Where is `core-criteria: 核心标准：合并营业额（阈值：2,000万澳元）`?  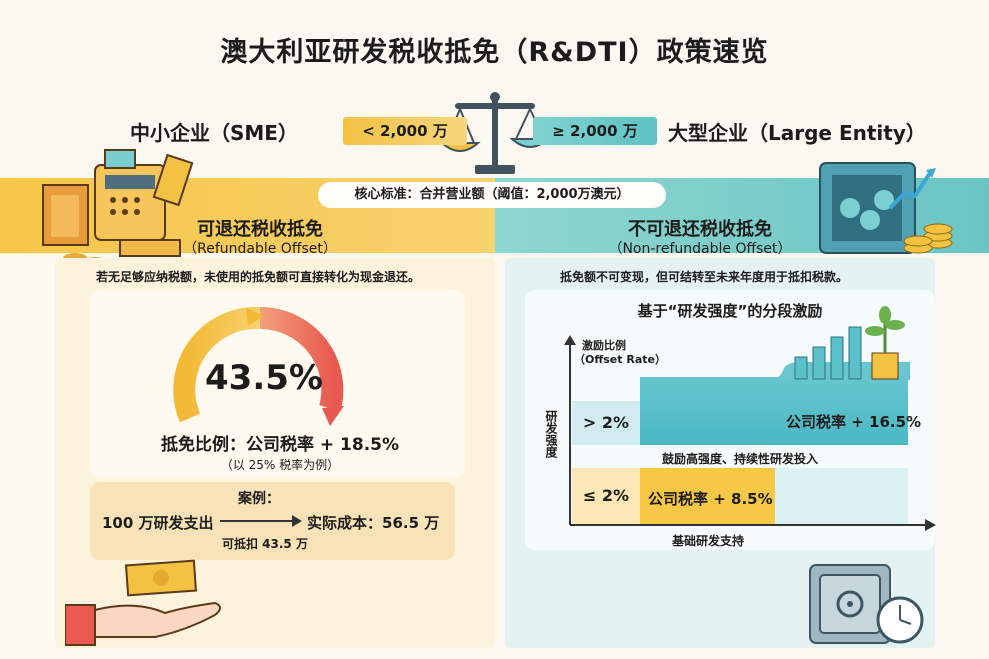 core-criteria: 核心标准：合并营业额（阈值：2,000万澳元） is located at coordinates (492, 195).